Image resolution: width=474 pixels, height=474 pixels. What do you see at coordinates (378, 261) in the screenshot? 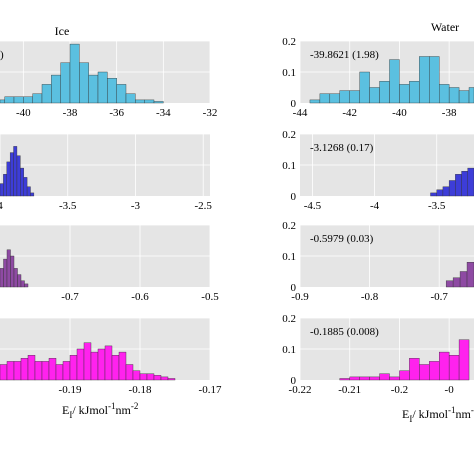
I see `water-row3-panel: -0.9 -0.8 -0.7 0 0.1 0.2 -0.5979 (0.03)` at bounding box center [378, 261].